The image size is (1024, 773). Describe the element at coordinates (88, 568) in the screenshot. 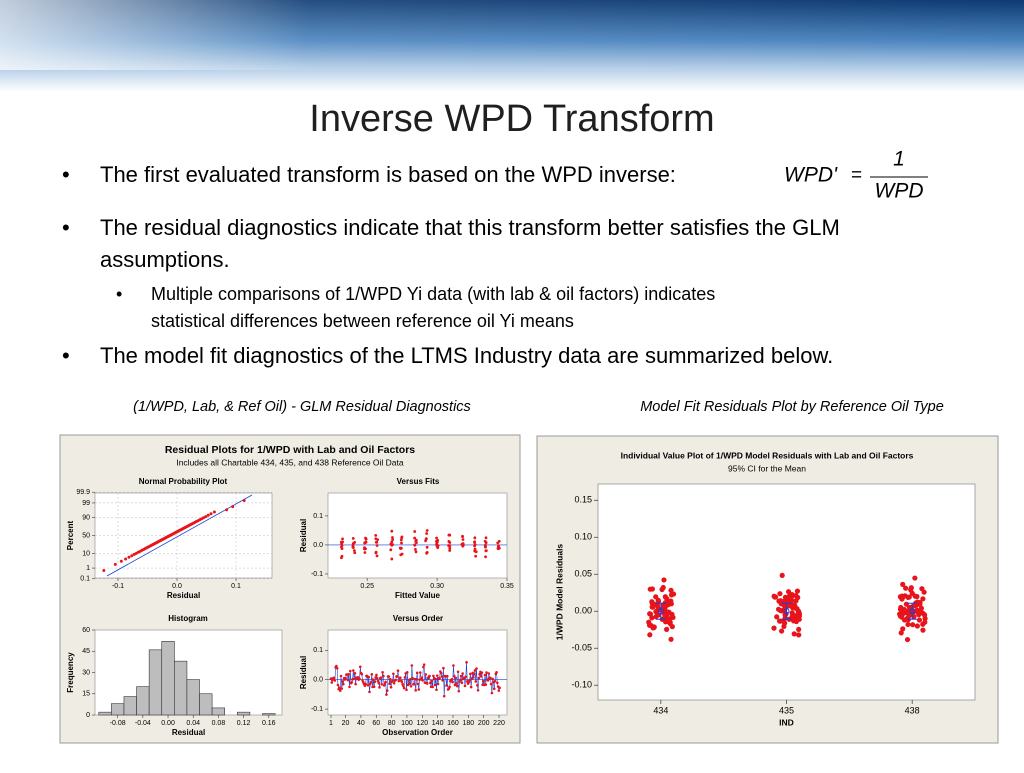

I see `y-tick-label: 1` at that location.